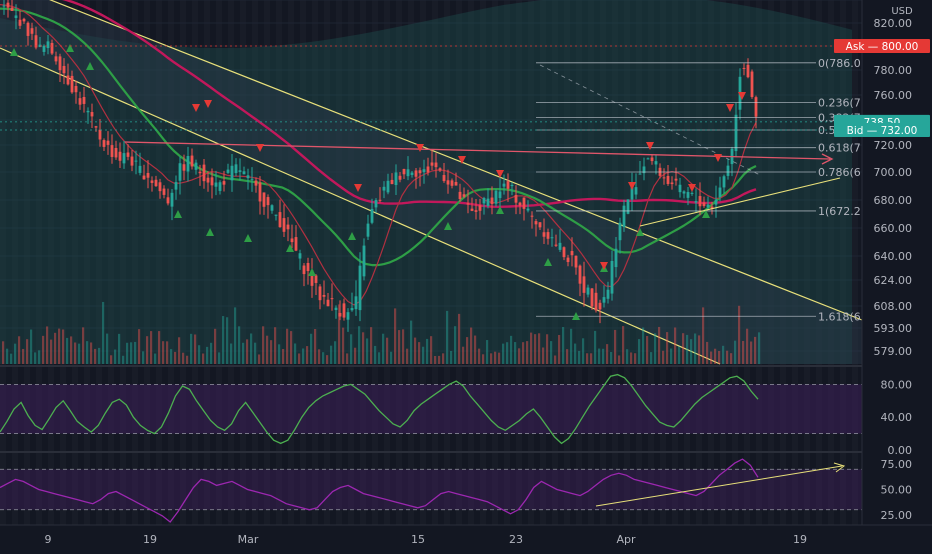 The image size is (932, 554). Describe the element at coordinates (477, 150) in the screenshot. I see `resistance-trendline` at that location.